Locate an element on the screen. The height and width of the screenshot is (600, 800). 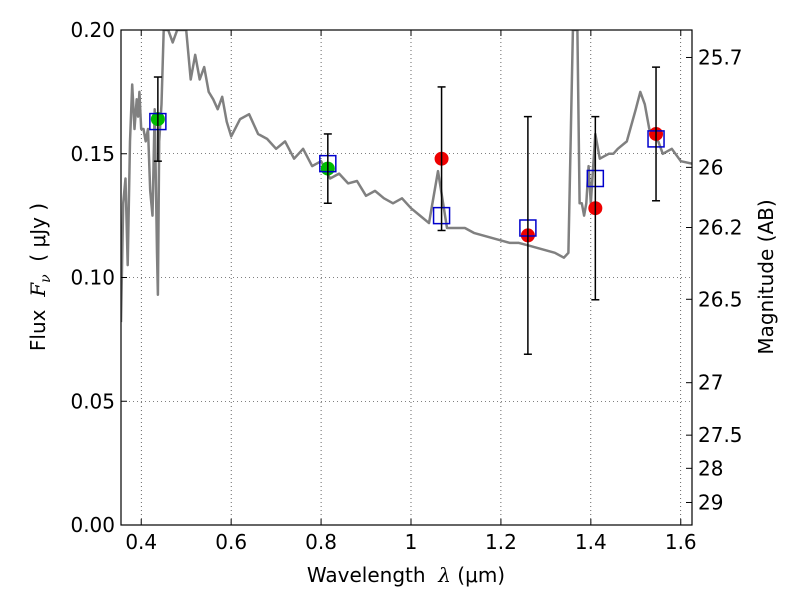
y2-tick-label: 27 is located at coordinates (710, 383).